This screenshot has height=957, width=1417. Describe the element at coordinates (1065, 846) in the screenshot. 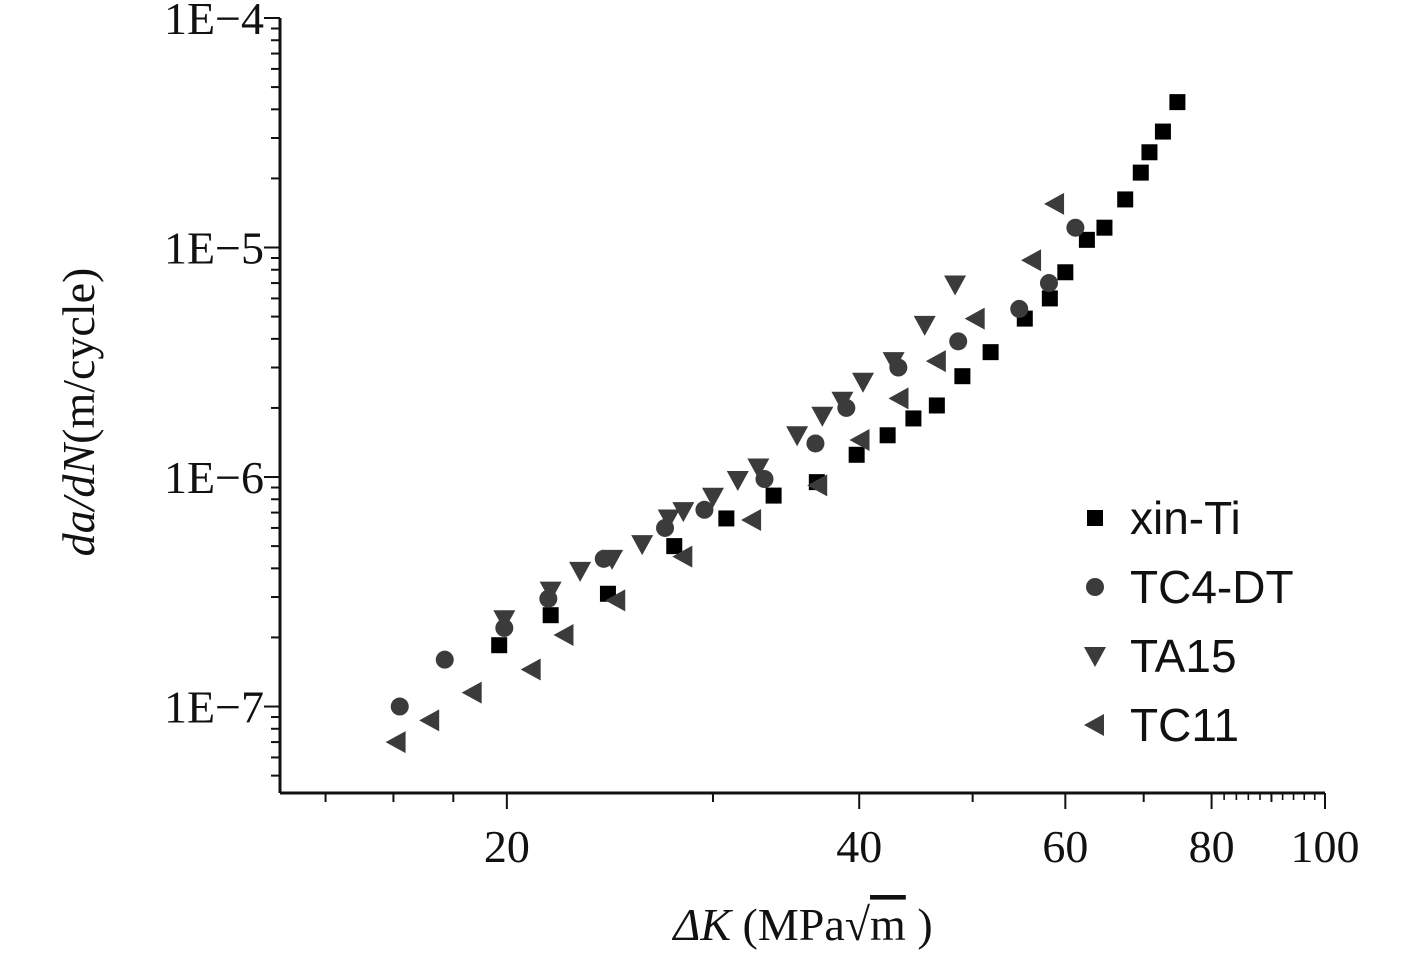

I see `x-tick-label: 60` at that location.